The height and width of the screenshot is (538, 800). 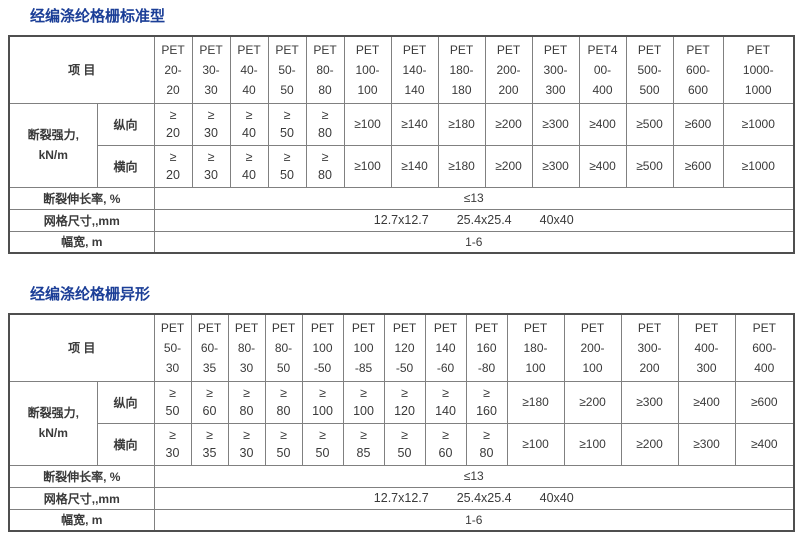 What do you see at coordinates (363, 347) in the screenshot?
I see `pet-grade-header-cell: PET 100 -85` at bounding box center [363, 347].